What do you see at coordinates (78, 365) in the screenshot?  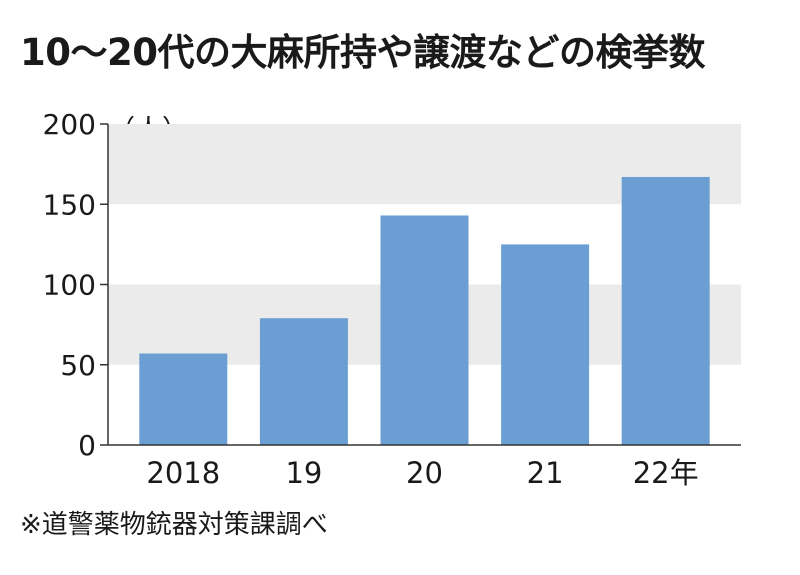 I see `y-tick-label: 50` at bounding box center [78, 365].